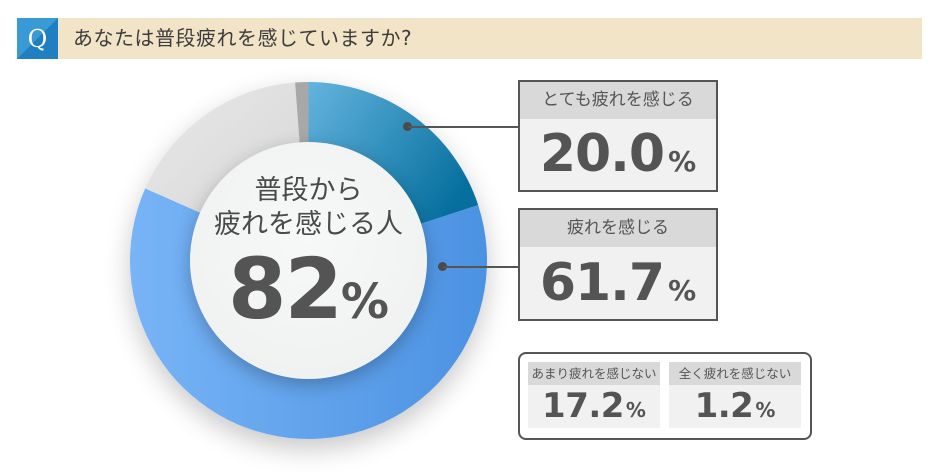 This screenshot has width=940, height=472. What do you see at coordinates (407, 126) in the screenshot?
I see `leader-dot-very-tired` at bounding box center [407, 126].